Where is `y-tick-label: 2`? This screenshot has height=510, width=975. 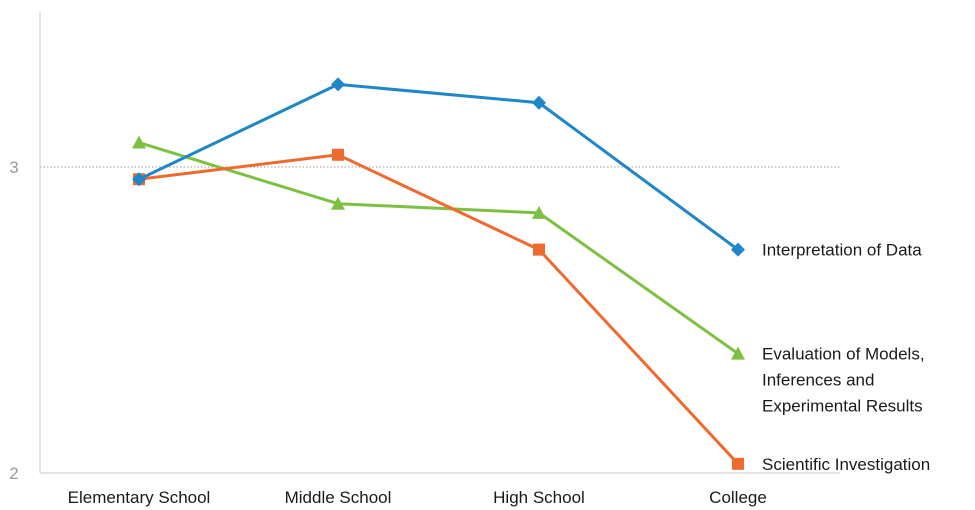 y-tick-label: 2 is located at coordinates (13, 473).